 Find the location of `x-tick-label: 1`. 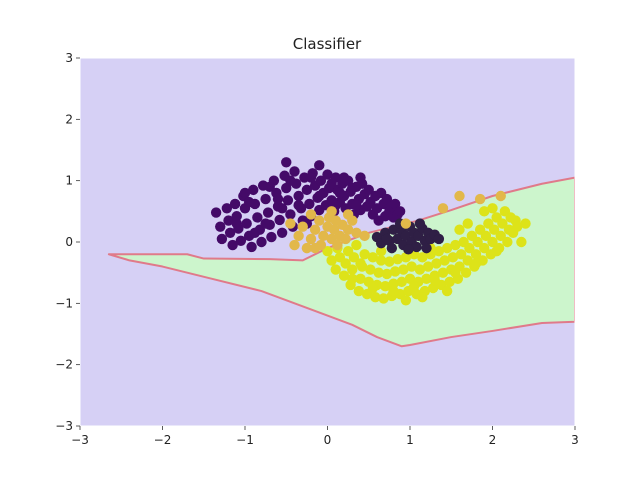

x-tick-label: 1 is located at coordinates (410, 440).